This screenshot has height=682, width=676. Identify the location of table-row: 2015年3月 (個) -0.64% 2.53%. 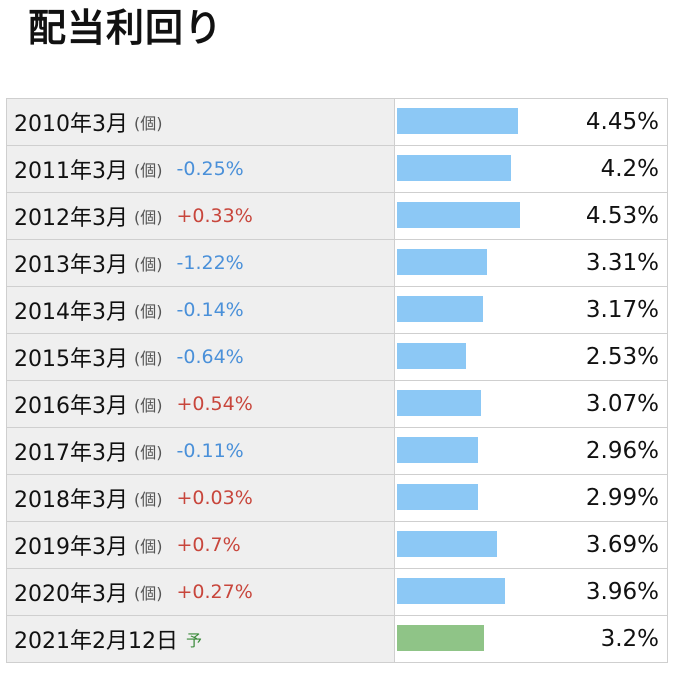
(337, 357).